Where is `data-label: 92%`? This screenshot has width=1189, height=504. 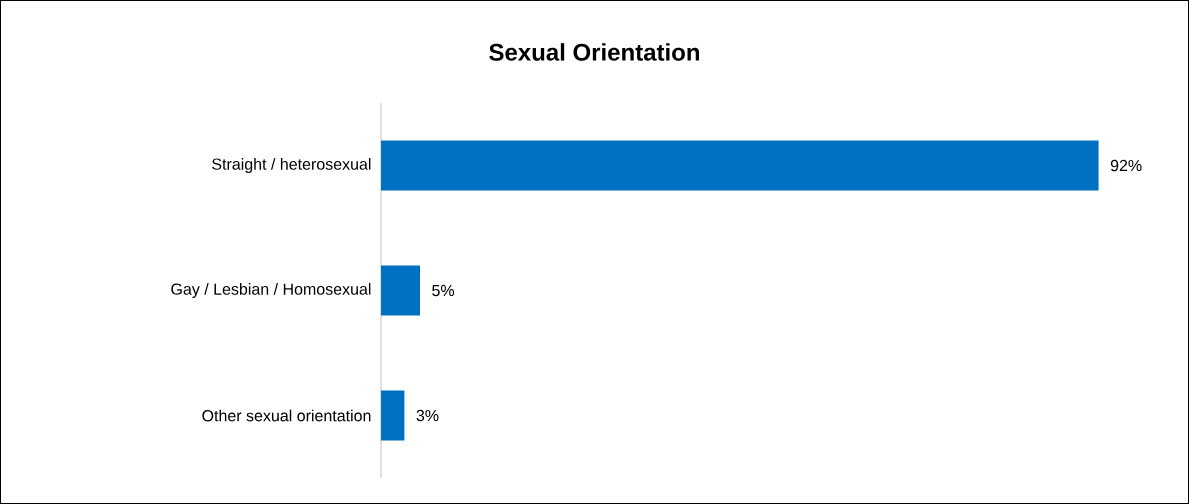
data-label: 92% is located at coordinates (1126, 165).